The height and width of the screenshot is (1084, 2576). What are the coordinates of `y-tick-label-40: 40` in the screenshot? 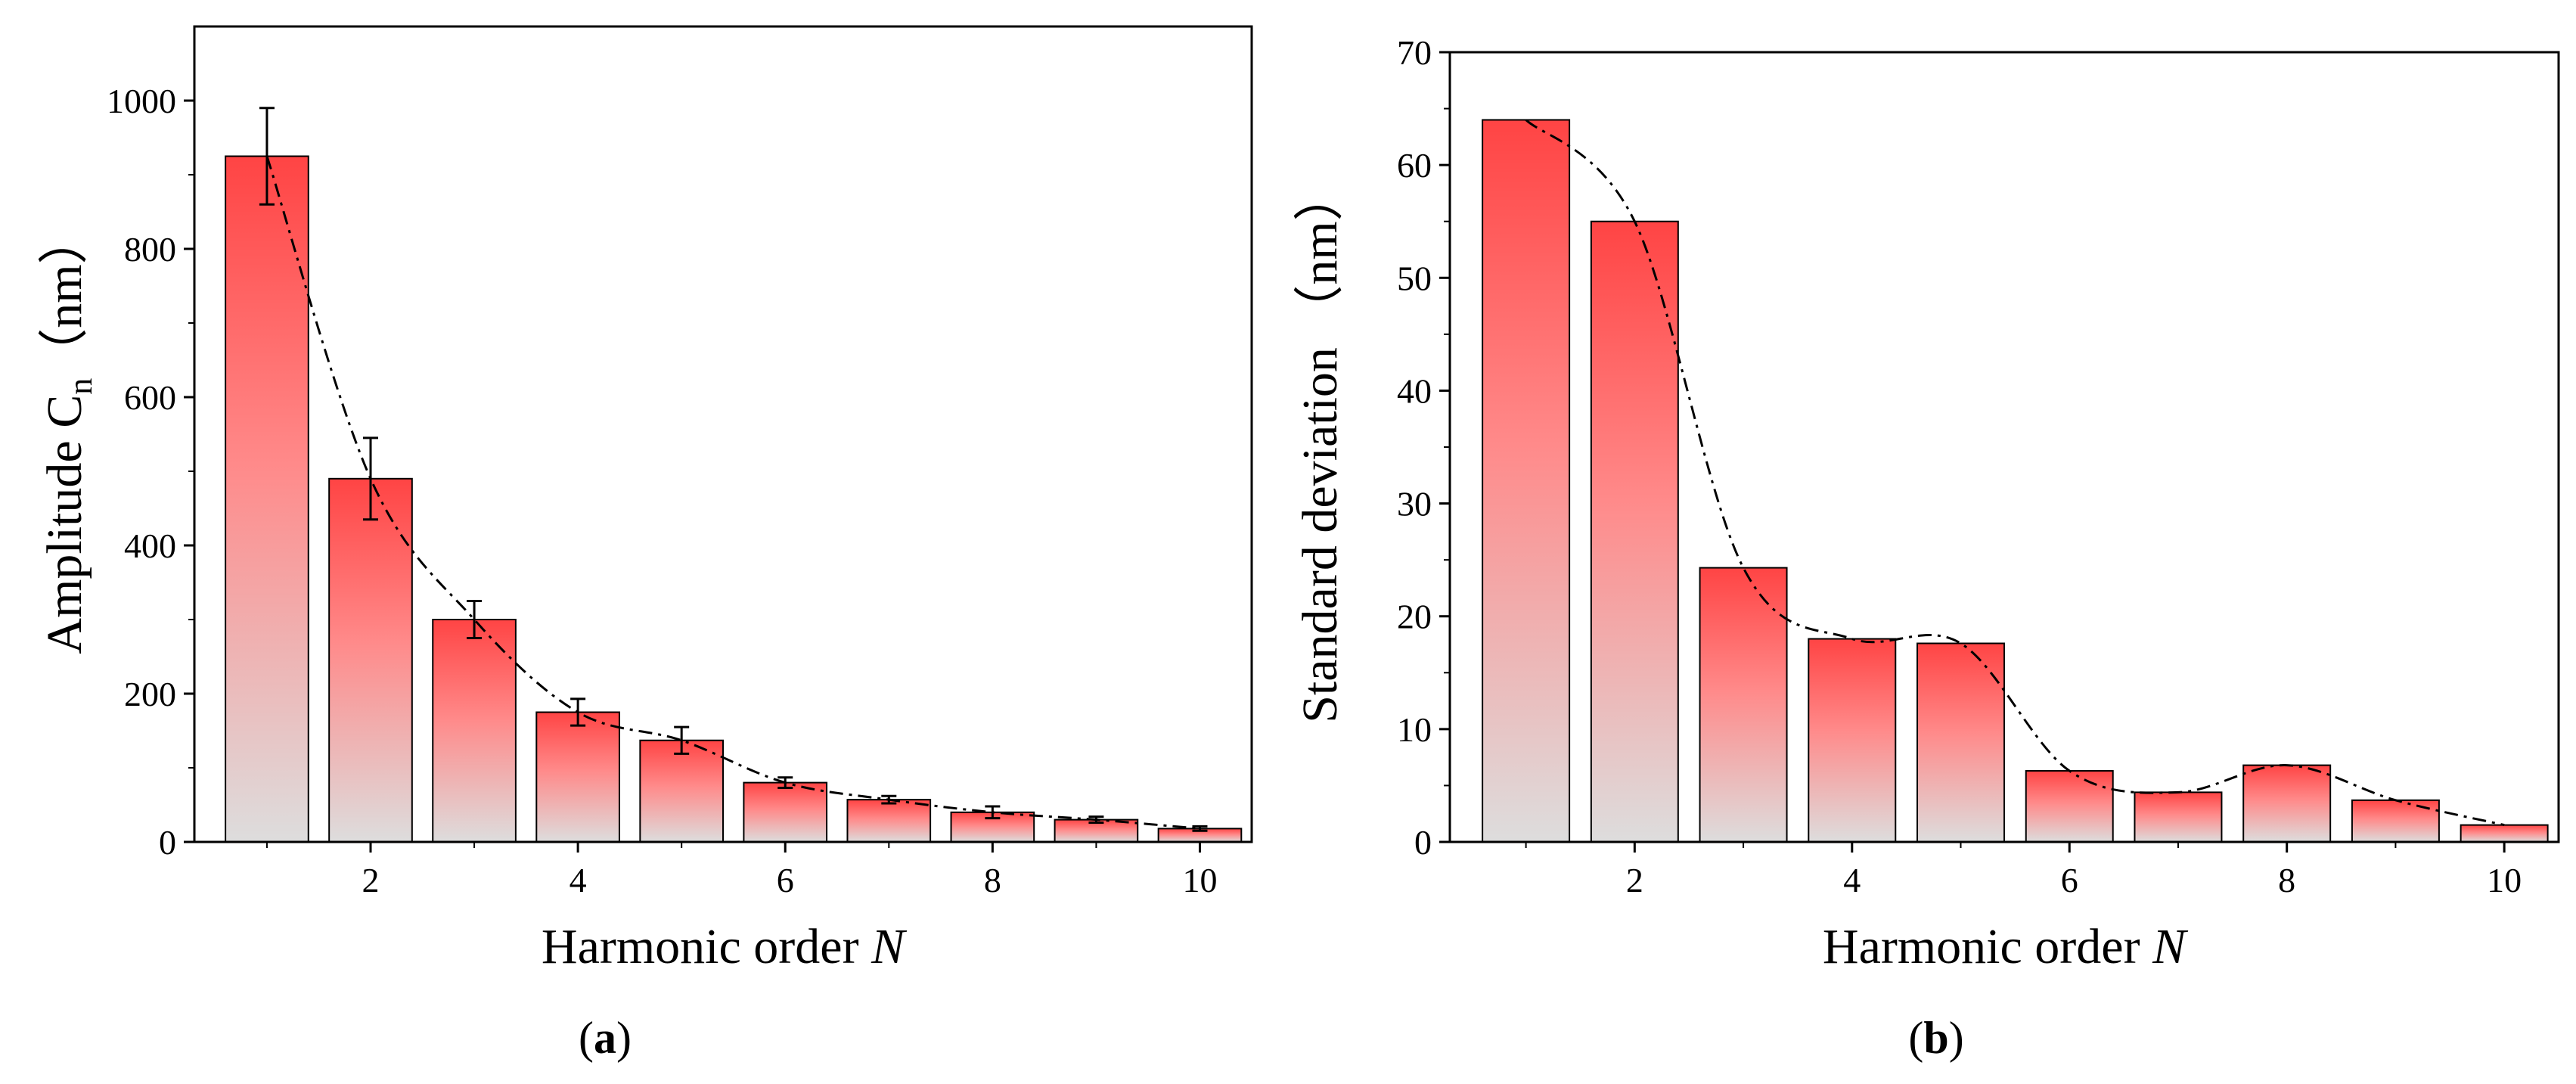 It's located at (1414, 390).